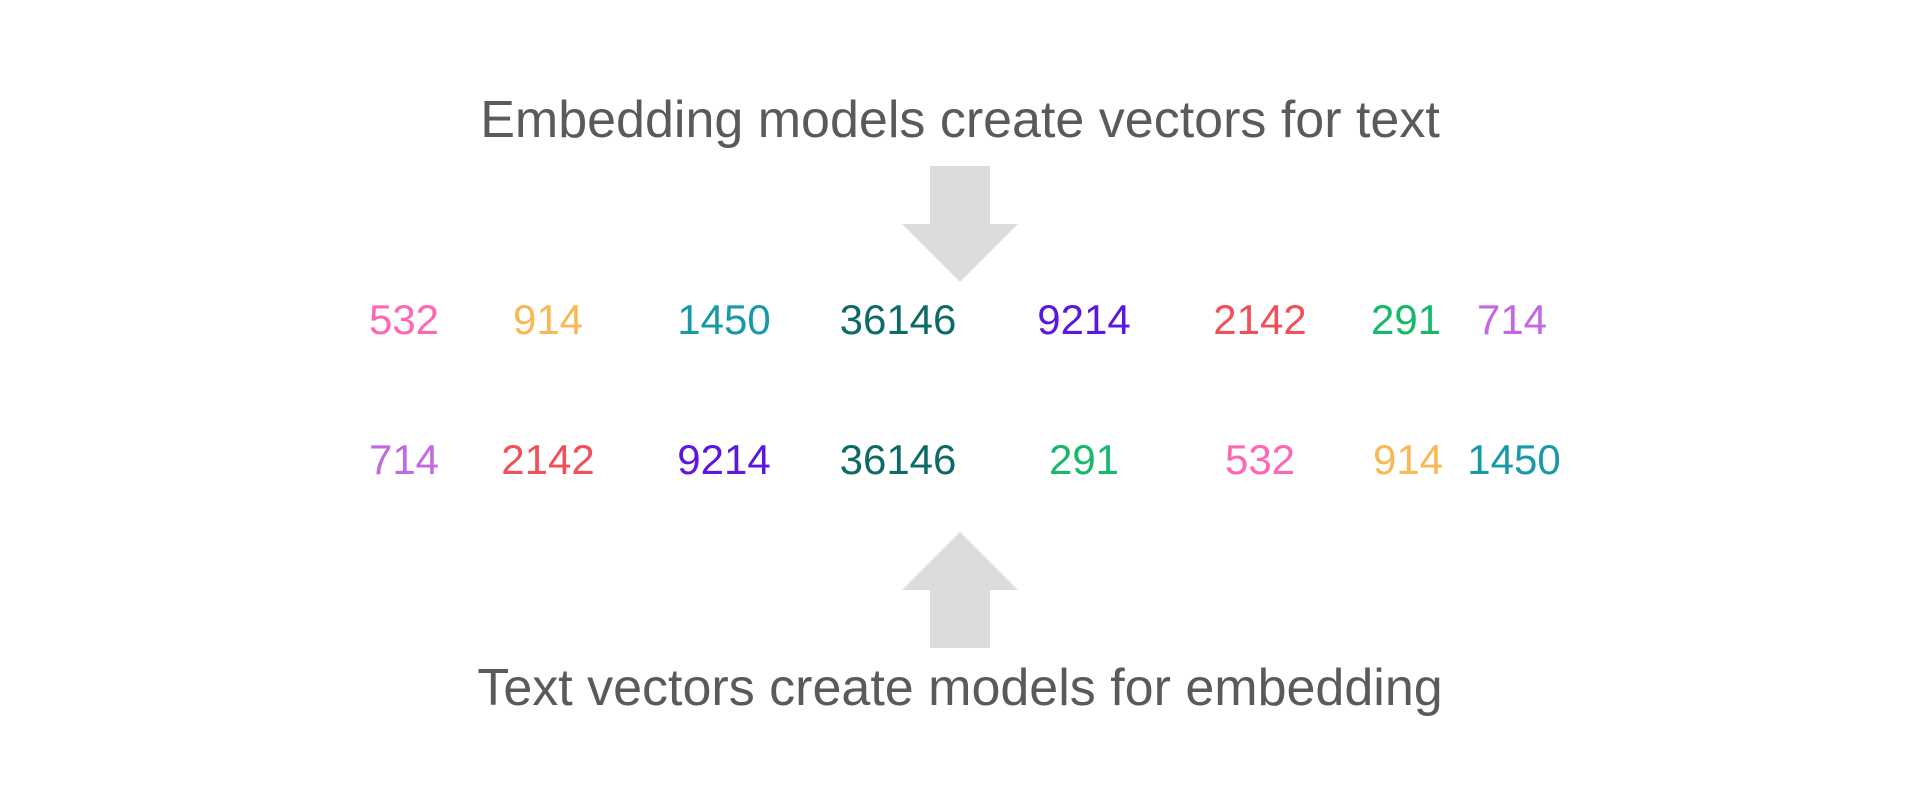 Image resolution: width=1920 pixels, height=804 pixels. Describe the element at coordinates (960, 120) in the screenshot. I see `top-sentence: Embedding models create vectors for text` at that location.